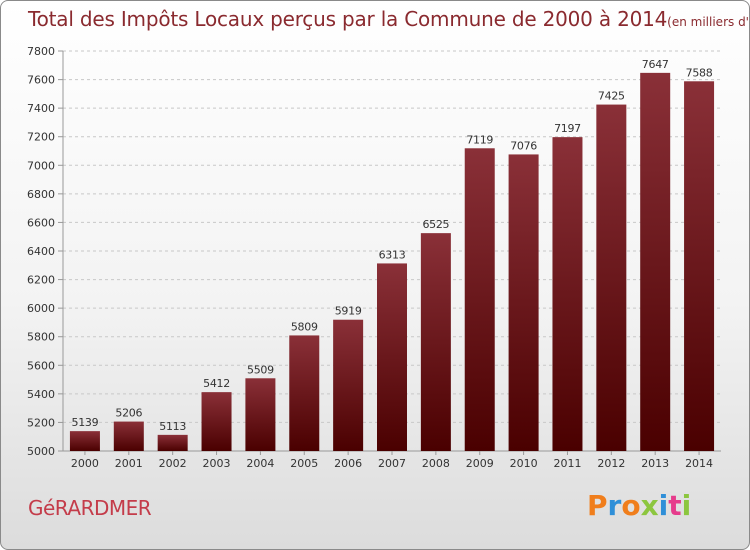  I want to click on data-label-2000: 5139, so click(85, 422).